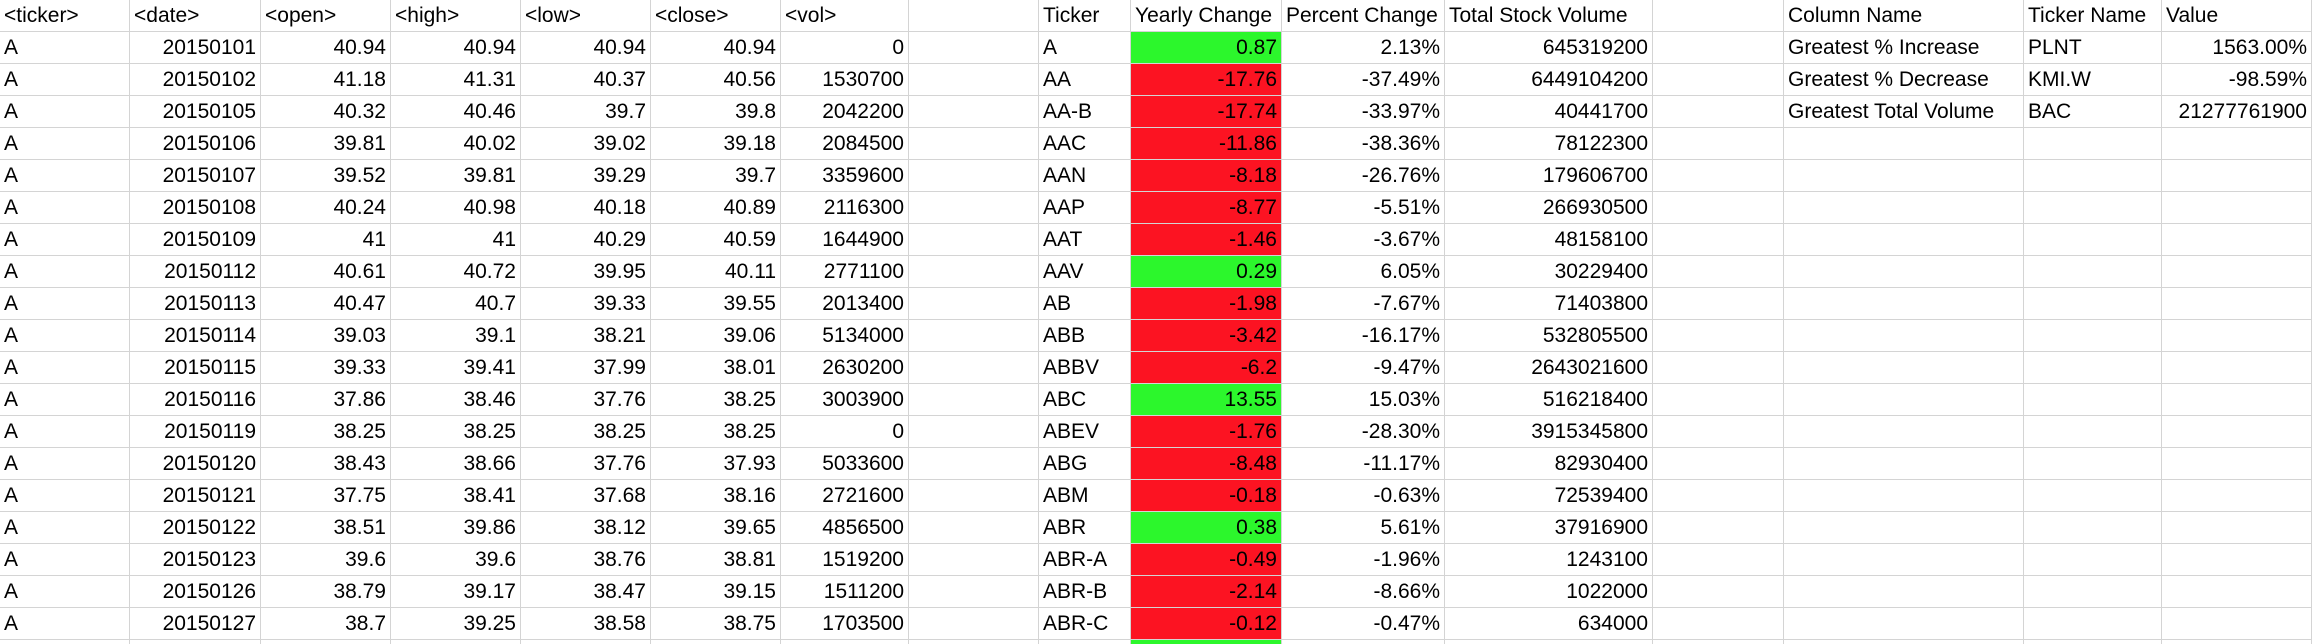 This screenshot has width=2312, height=644. Describe the element at coordinates (1363, 464) in the screenshot. I see `summary-cell: -11.17%` at that location.